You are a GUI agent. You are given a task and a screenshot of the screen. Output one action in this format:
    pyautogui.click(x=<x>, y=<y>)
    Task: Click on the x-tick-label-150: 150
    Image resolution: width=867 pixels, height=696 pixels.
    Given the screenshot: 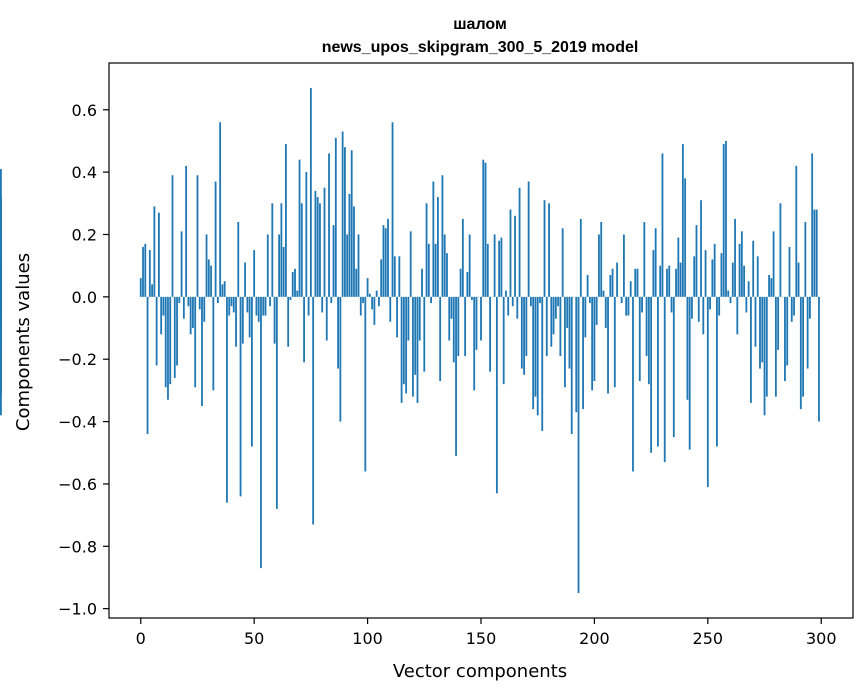 What is the action you would take?
    pyautogui.click(x=481, y=638)
    